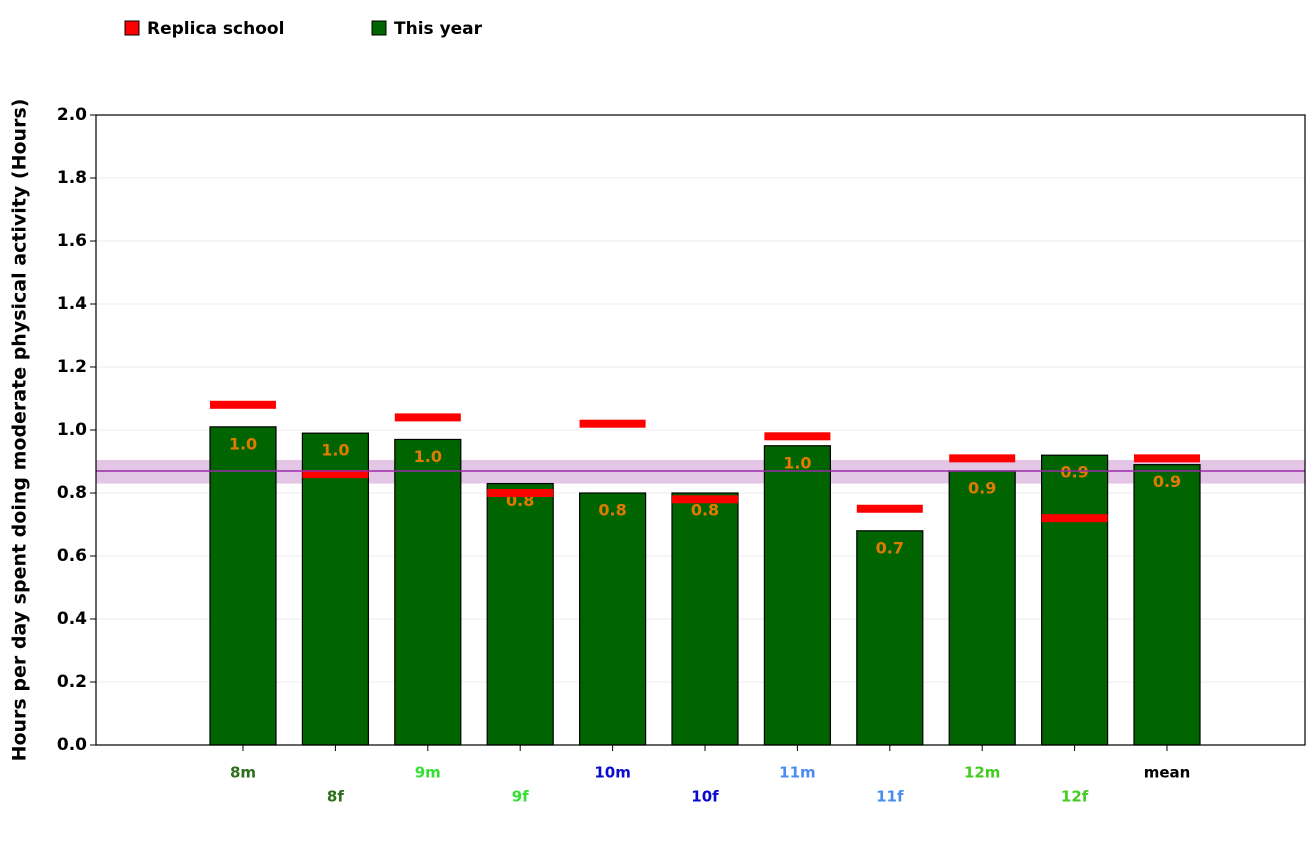  What do you see at coordinates (612, 773) in the screenshot?
I see `x-tick-label: 10m` at bounding box center [612, 773].